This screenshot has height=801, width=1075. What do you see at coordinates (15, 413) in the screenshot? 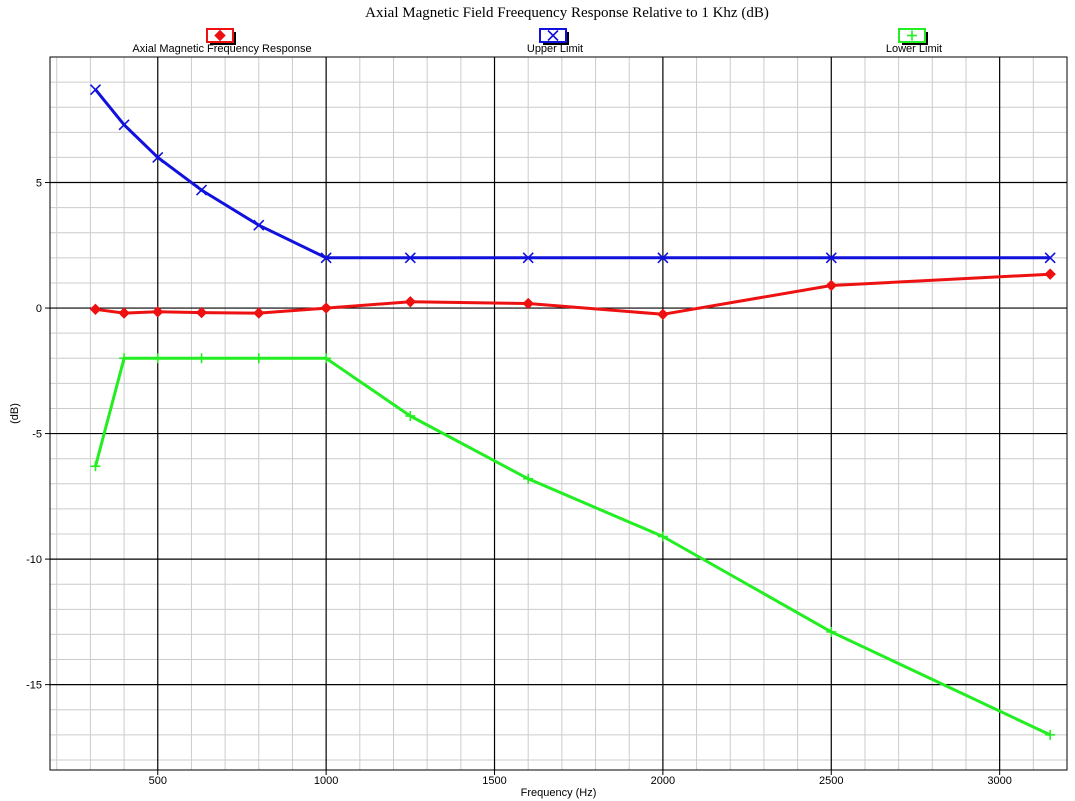
I see `y-axis-label: (dB)` at bounding box center [15, 413].